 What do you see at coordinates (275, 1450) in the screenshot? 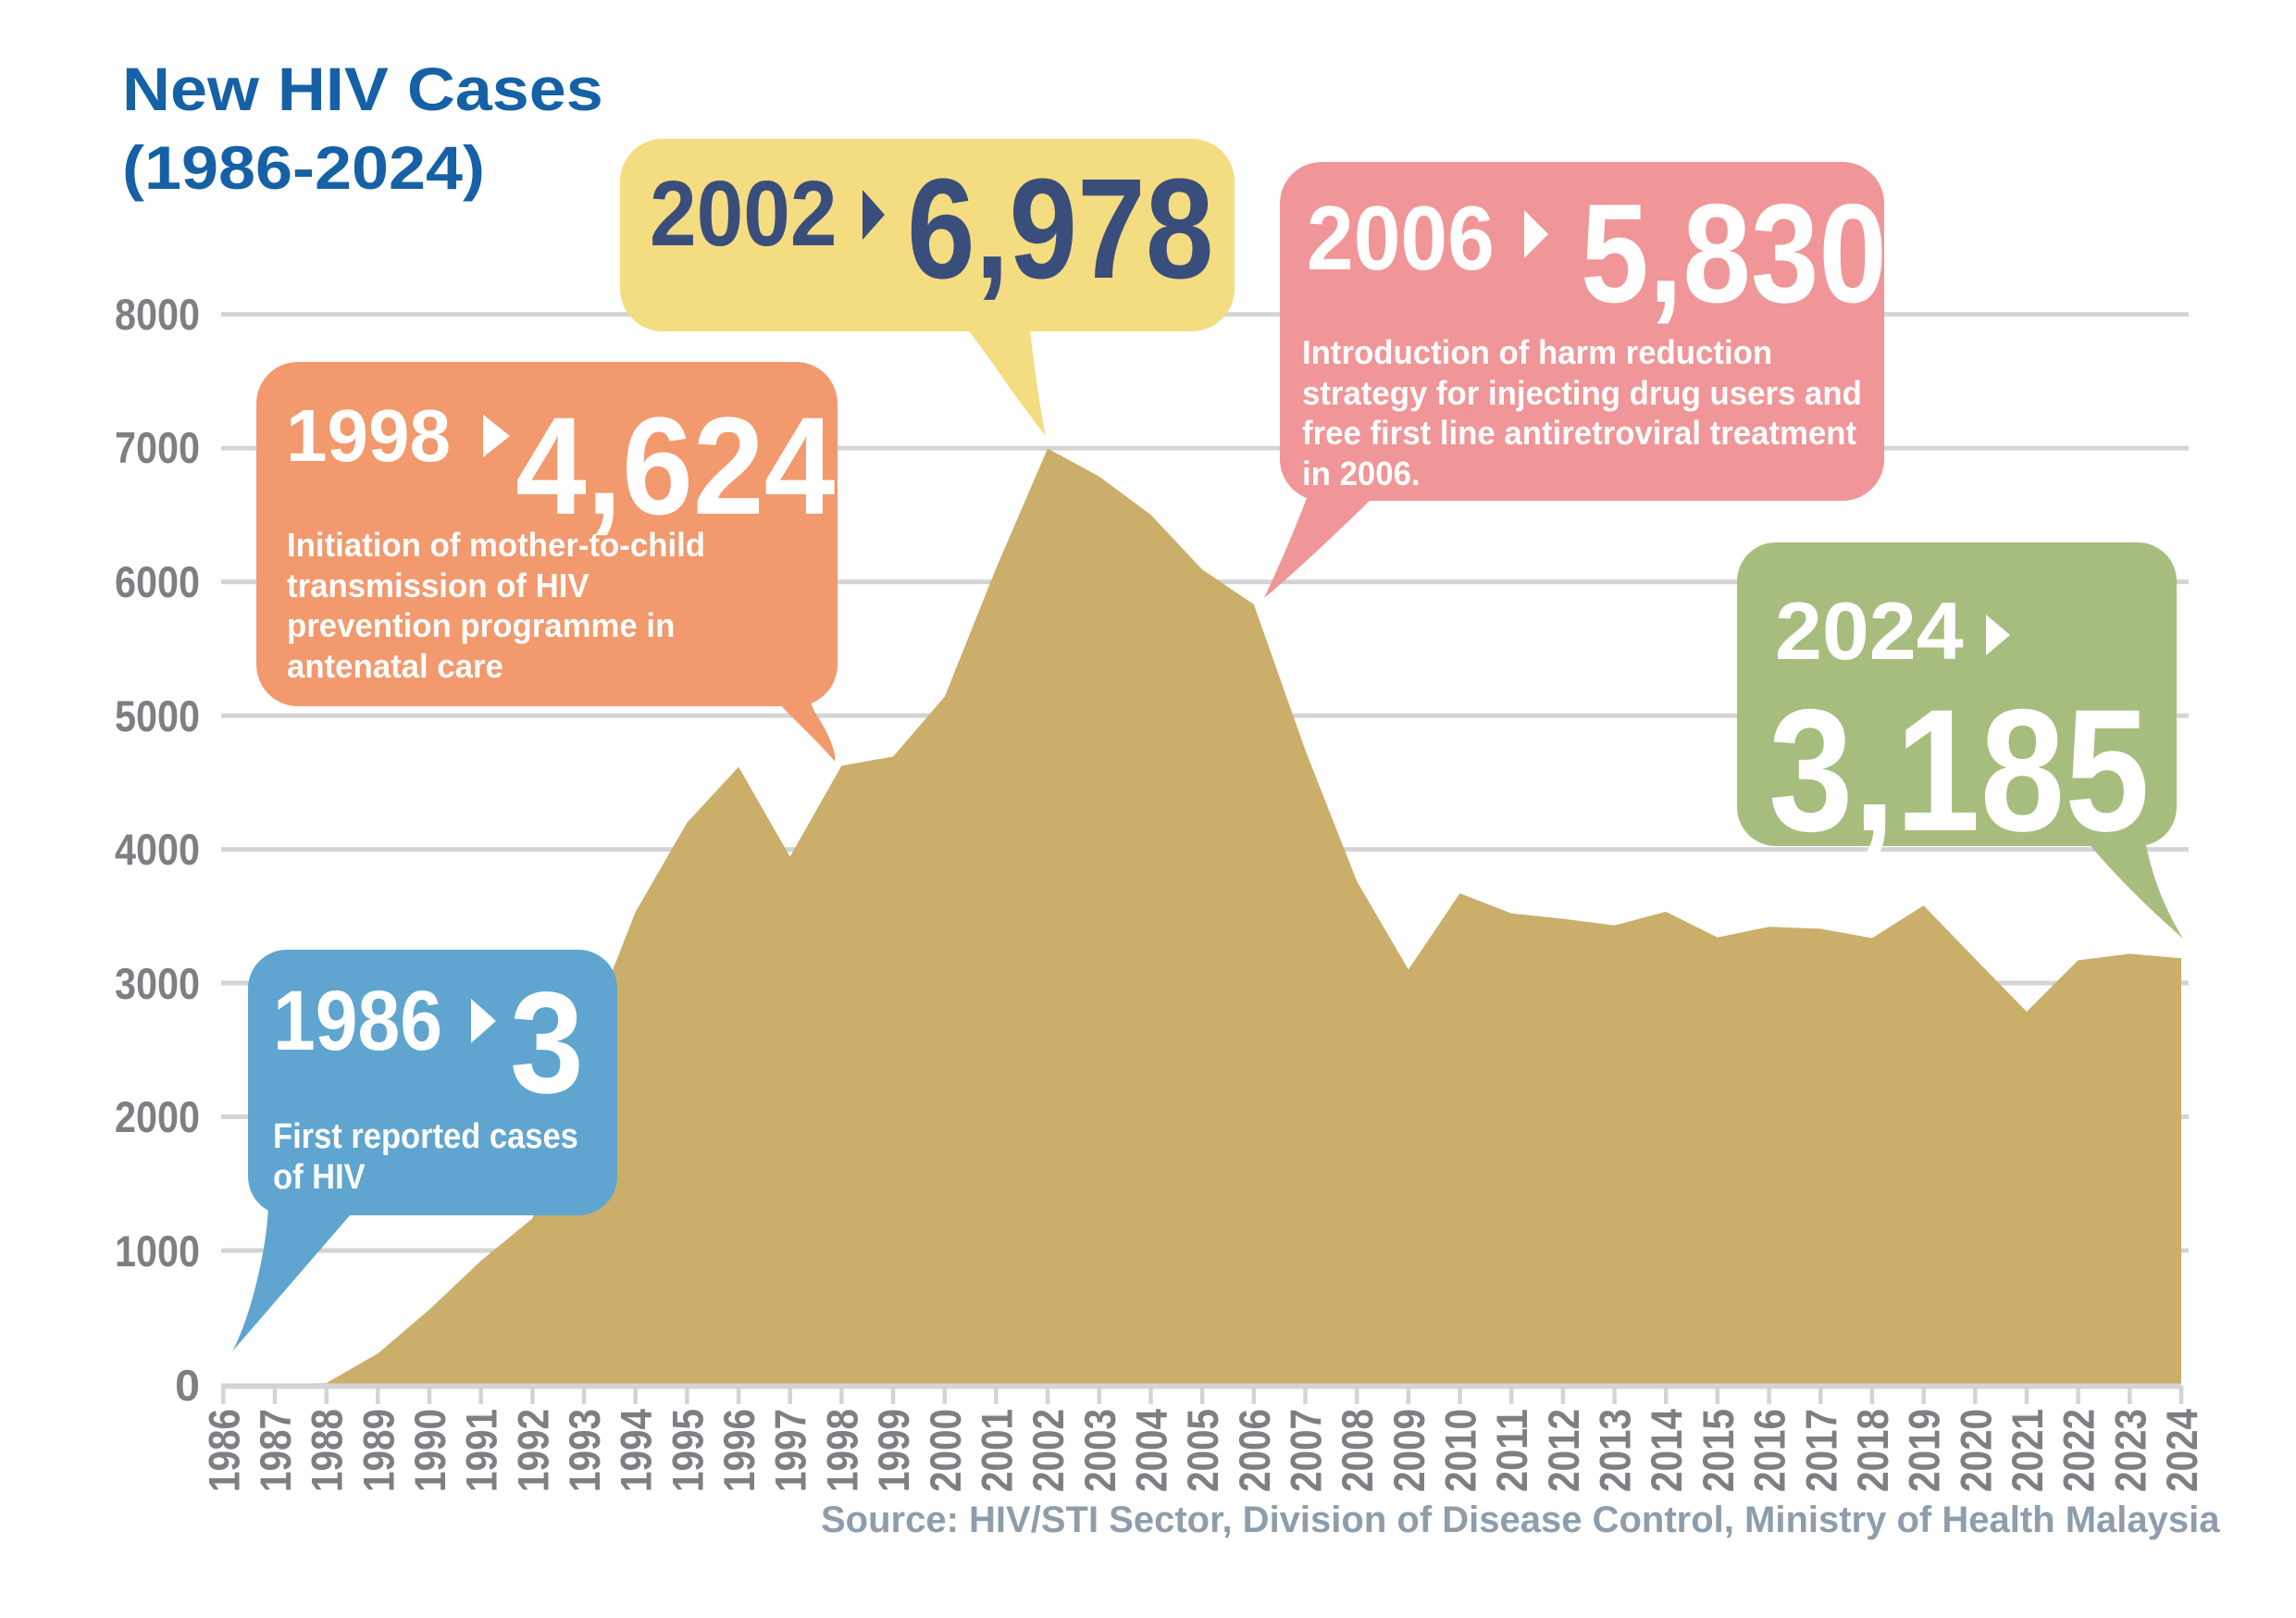
I see `svg-text: 1987` at bounding box center [275, 1450].